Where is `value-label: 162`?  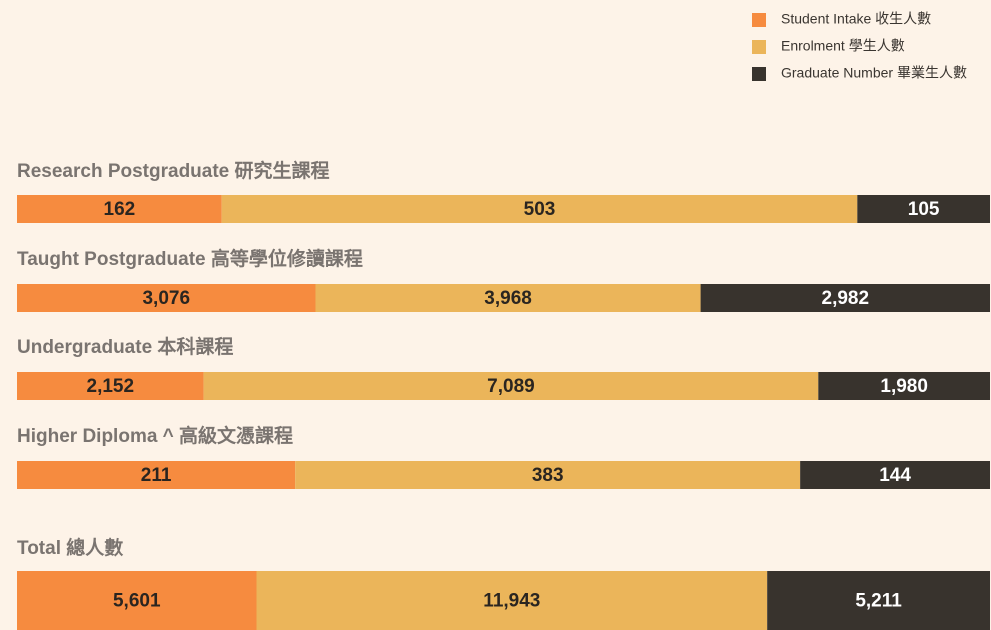
value-label: 162 is located at coordinates (120, 209).